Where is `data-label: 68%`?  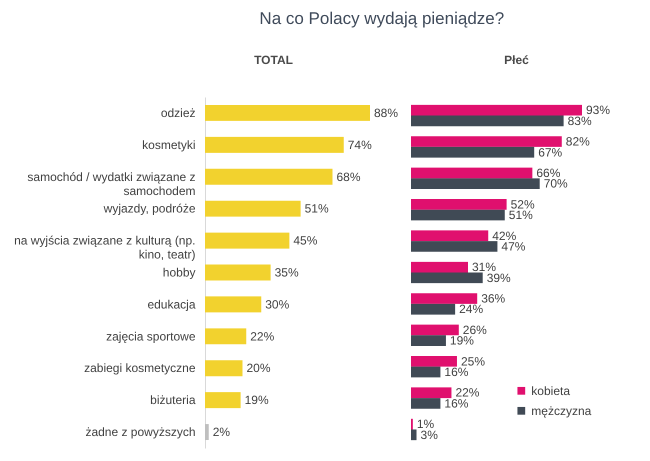 data-label: 68% is located at coordinates (348, 177).